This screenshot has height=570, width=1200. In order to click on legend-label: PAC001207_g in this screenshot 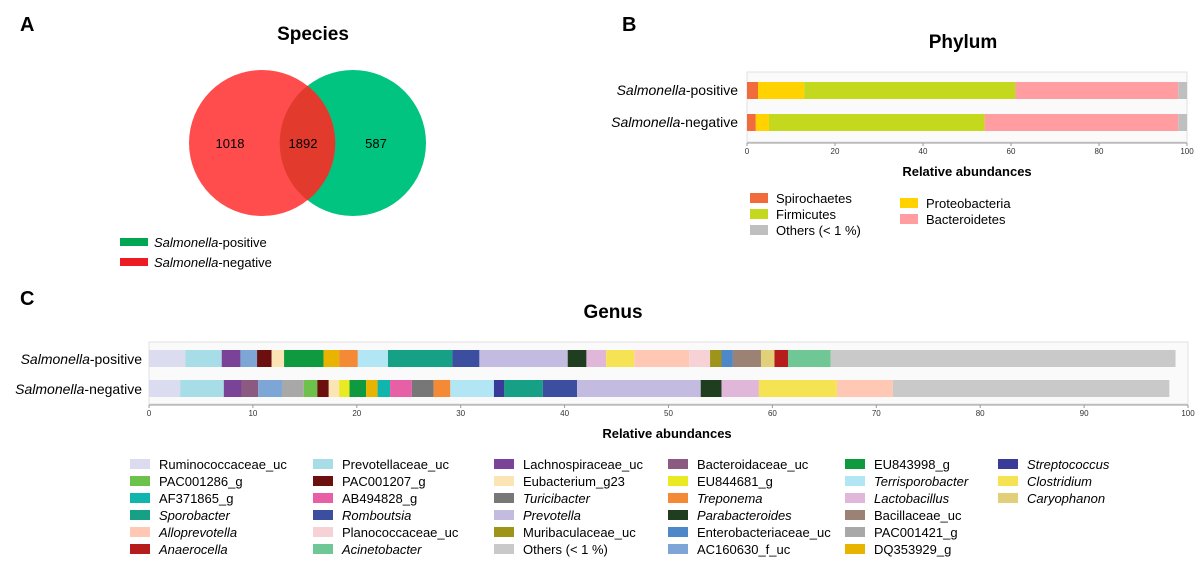, I will do `click(384, 481)`.